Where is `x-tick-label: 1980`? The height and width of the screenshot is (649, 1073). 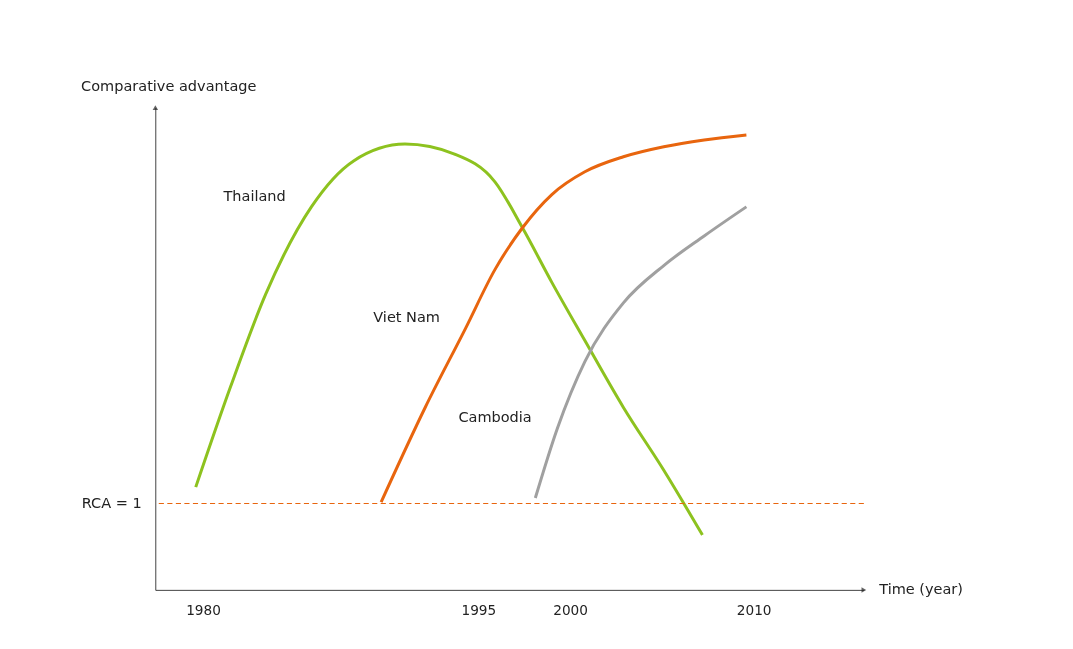
x-tick-label: 1980 is located at coordinates (203, 610).